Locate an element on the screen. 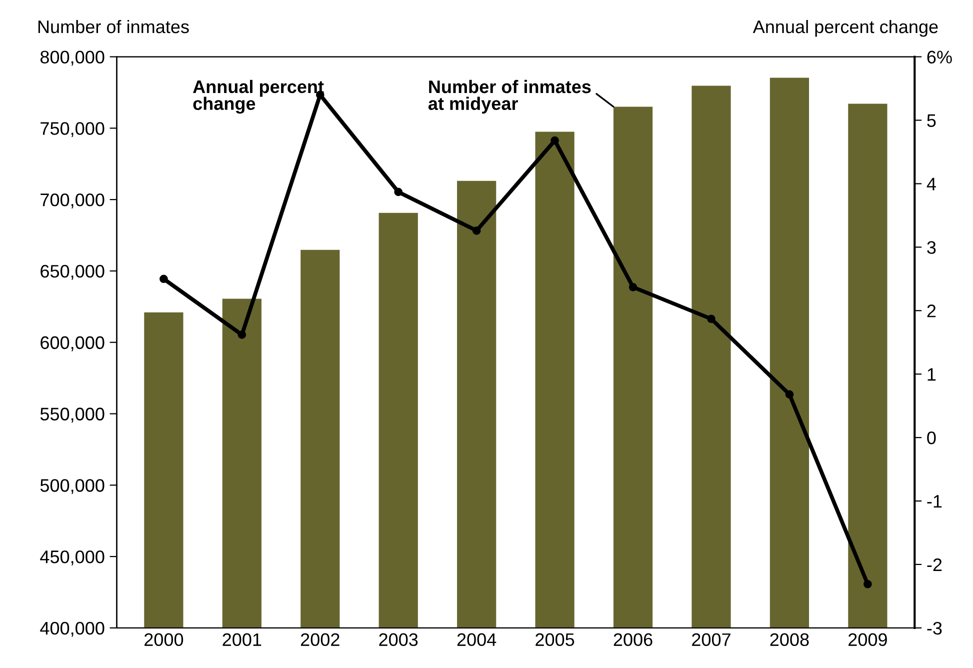 This screenshot has height=668, width=973. x-tick-label: 2003 is located at coordinates (398, 639).